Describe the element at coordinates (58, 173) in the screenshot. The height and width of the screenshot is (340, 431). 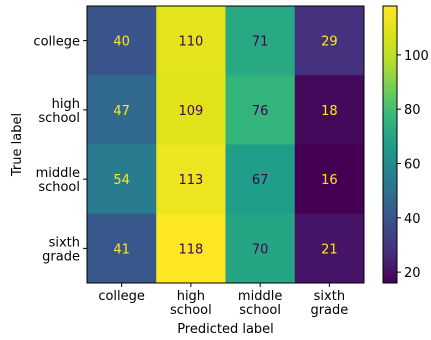
I see `y-tick-label: middle` at that location.